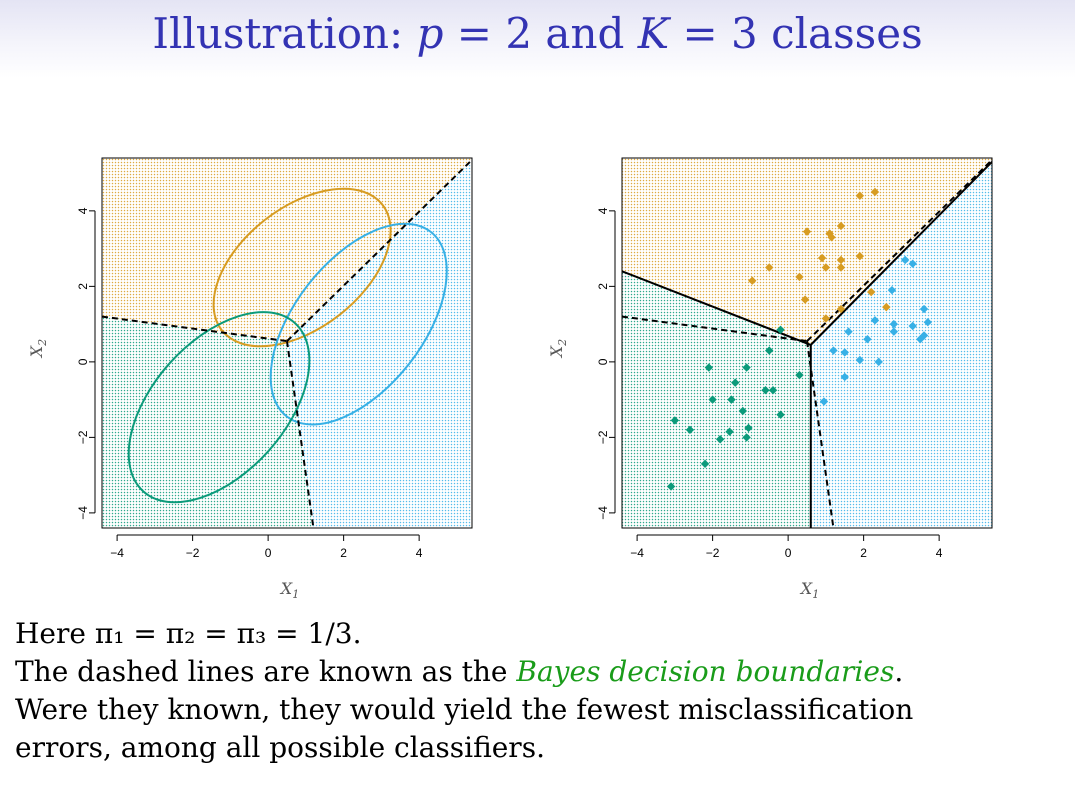  I want to click on prior-statement: Here π₁ = π₂ = π₃ = 1/3., so click(188, 633).